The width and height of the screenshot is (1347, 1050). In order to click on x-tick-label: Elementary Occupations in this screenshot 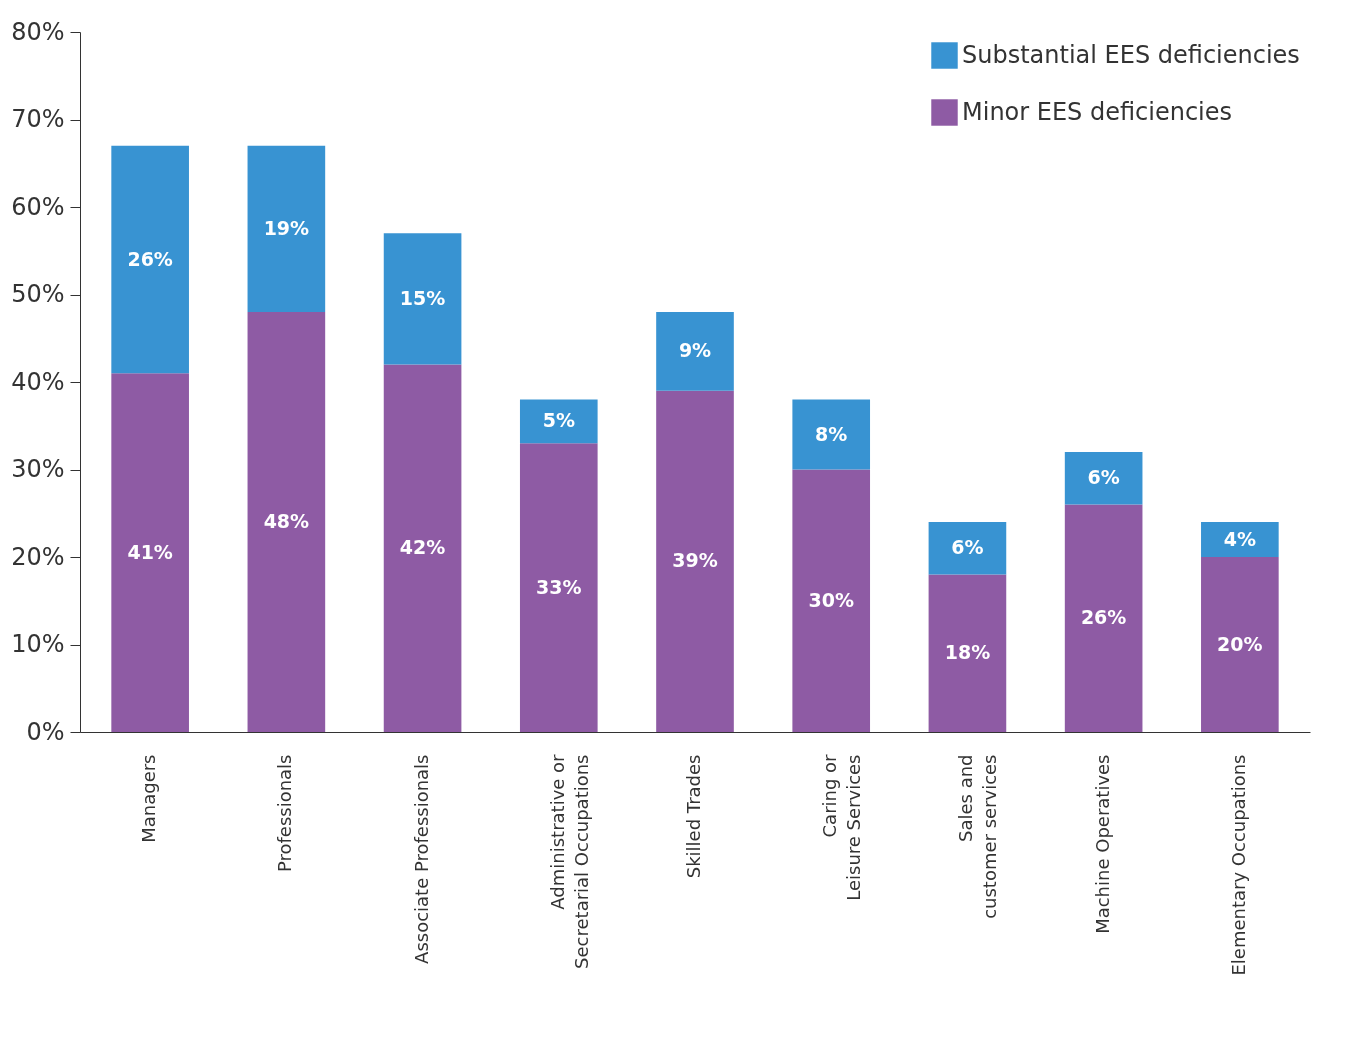, I will do `click(1238, 865)`.